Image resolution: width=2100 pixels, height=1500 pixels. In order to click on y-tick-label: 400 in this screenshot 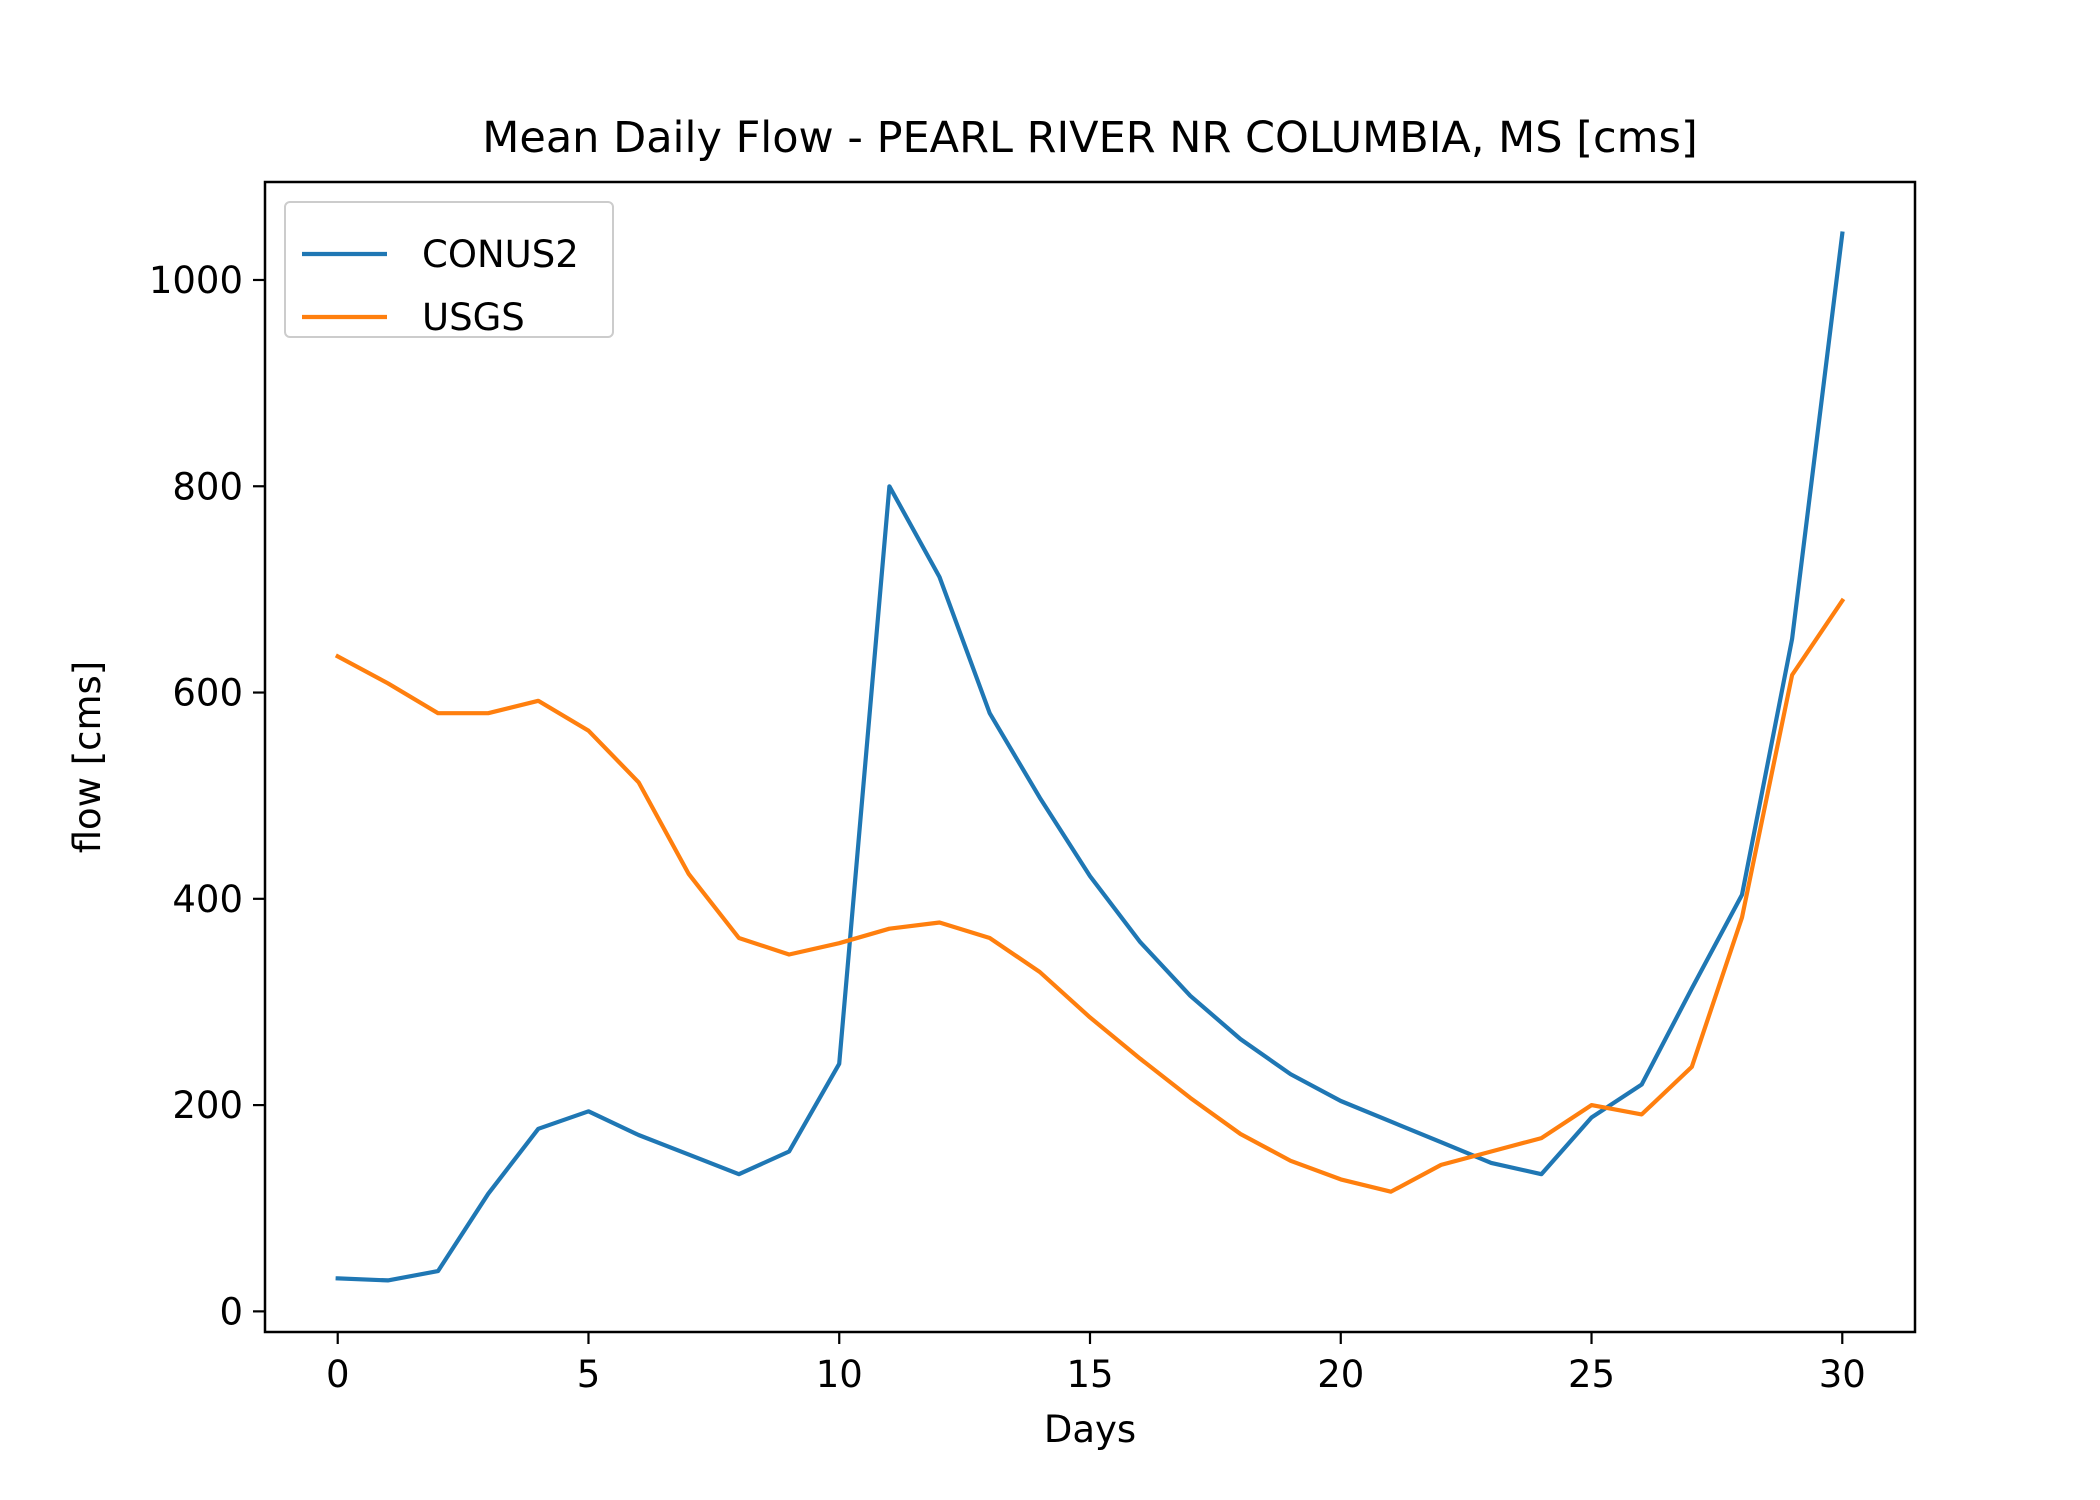, I will do `click(207, 899)`.